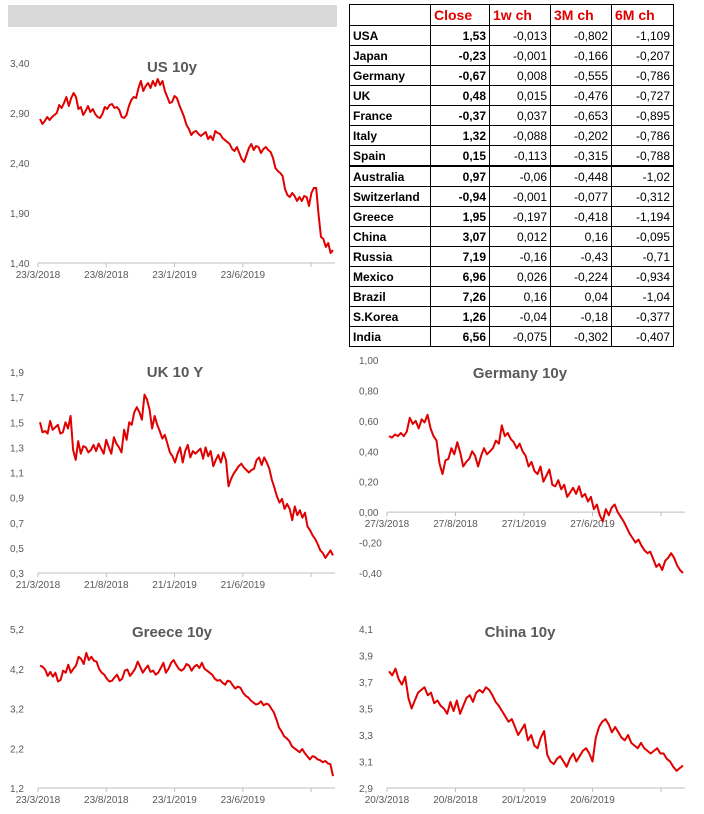 This screenshot has width=704, height=814. I want to click on country-cell: Australia, so click(390, 176).